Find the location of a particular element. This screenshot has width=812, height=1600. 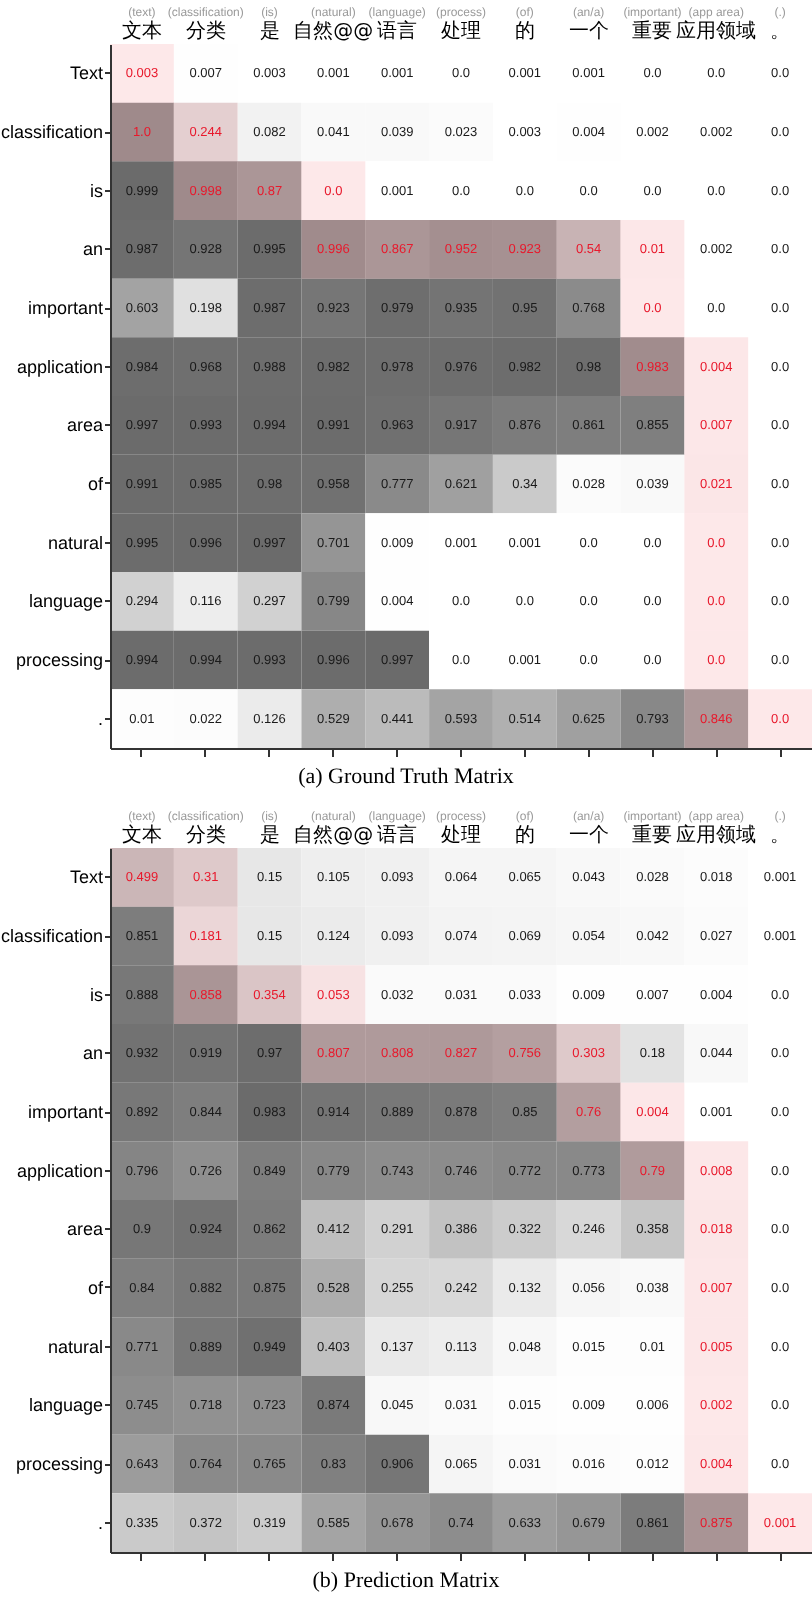

text: (a) Ground Truth Matrix is located at coordinates (406, 777).